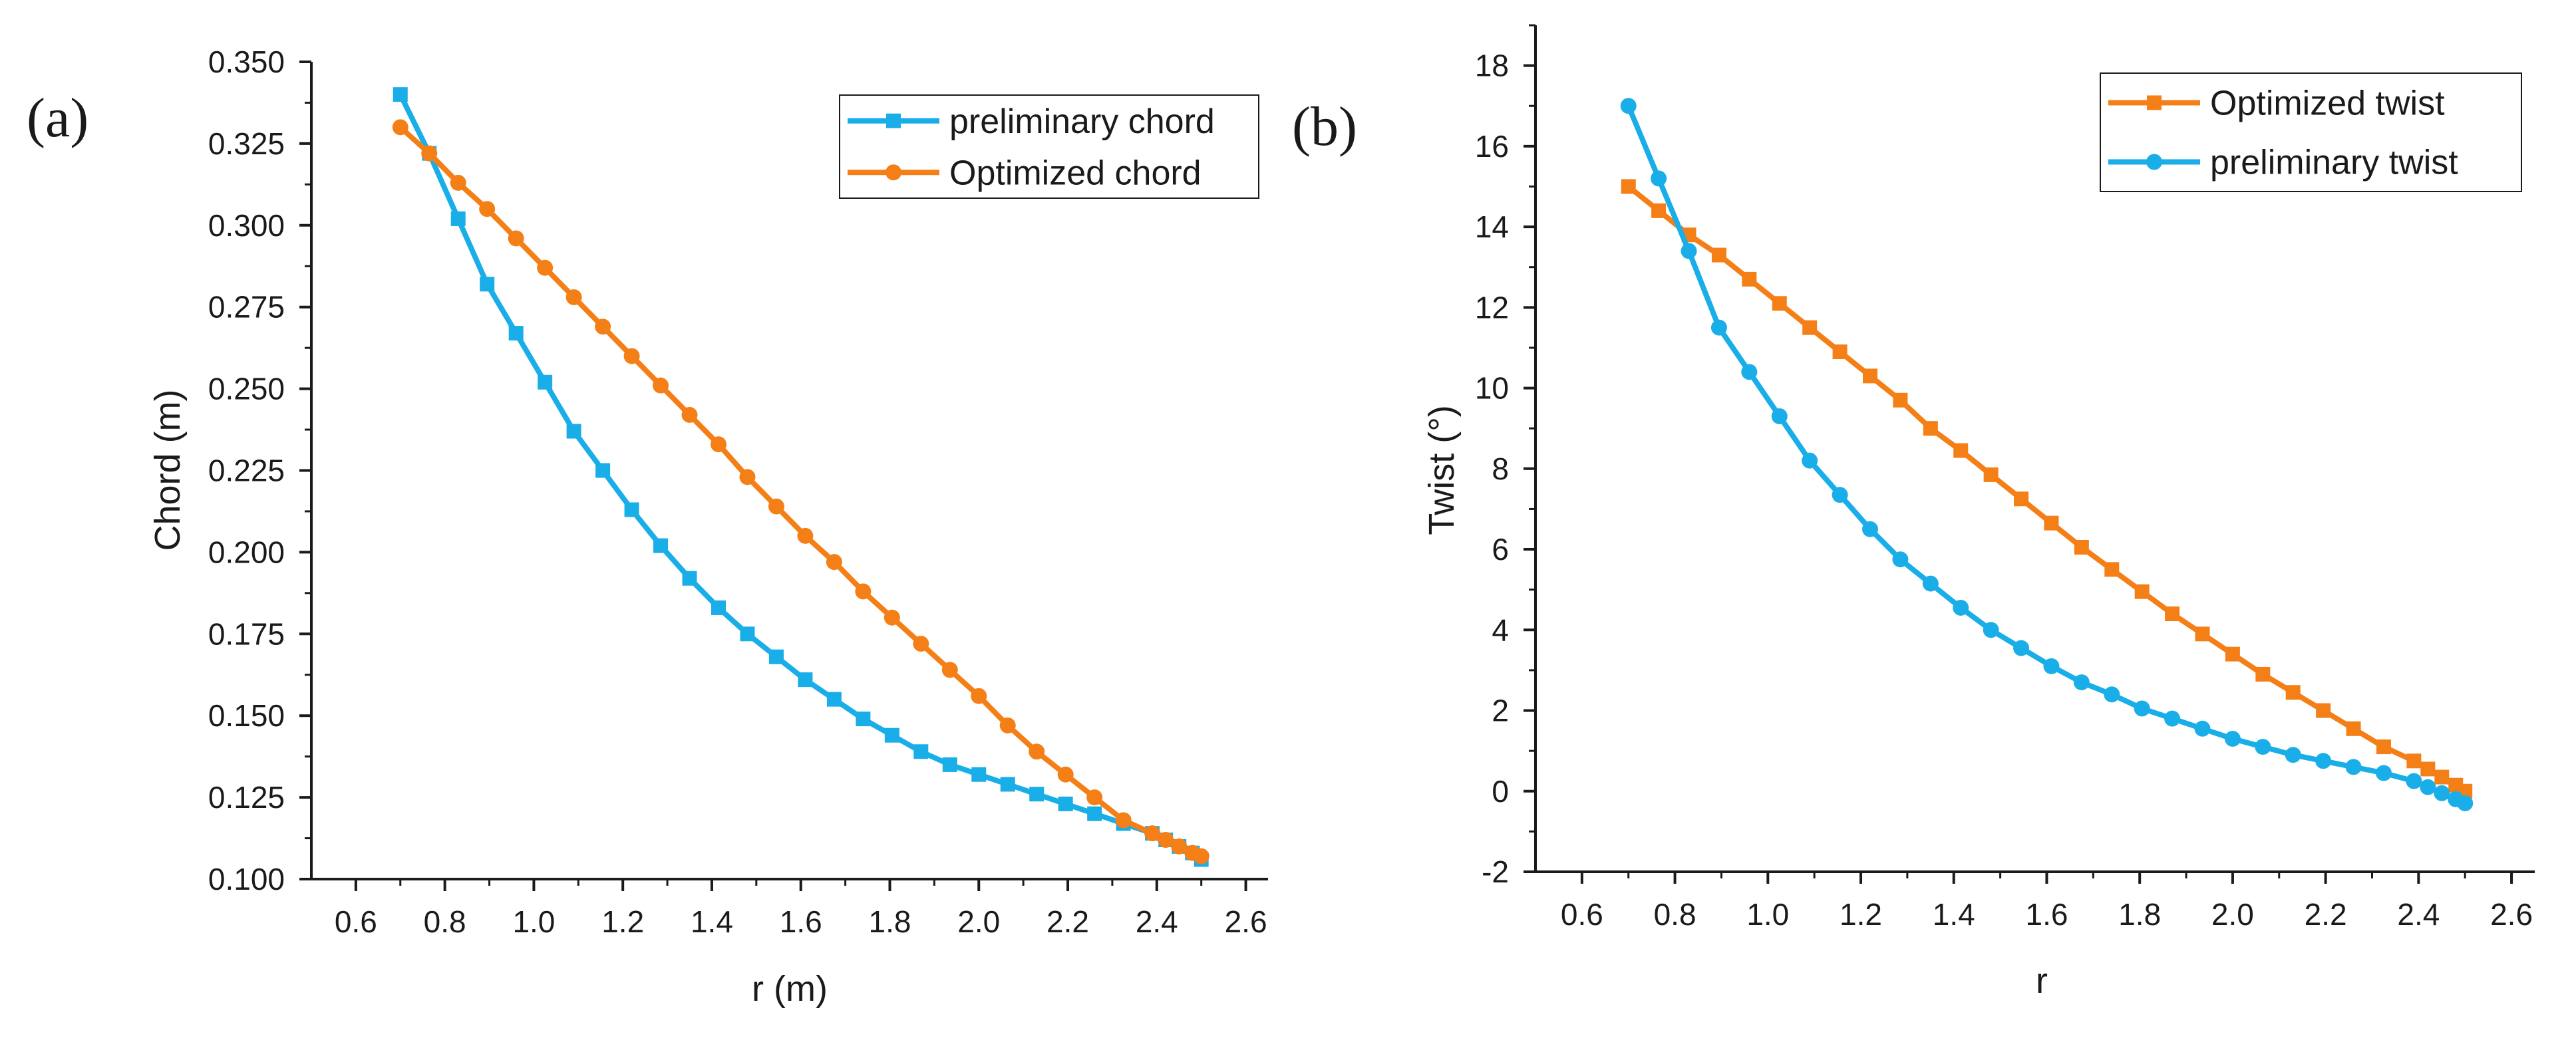 The image size is (2576, 1050). What do you see at coordinates (1495, 871) in the screenshot?
I see `y-tick-label: -2` at bounding box center [1495, 871].